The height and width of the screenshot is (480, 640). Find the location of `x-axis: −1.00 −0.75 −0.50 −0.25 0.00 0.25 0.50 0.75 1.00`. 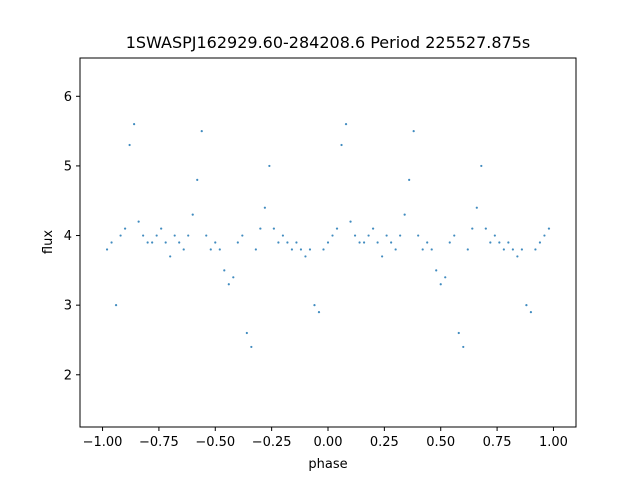

x-axis: −1.00 −0.75 −0.50 −0.25 0.00 0.25 0.50 0.75 1.00 is located at coordinates (325, 438).